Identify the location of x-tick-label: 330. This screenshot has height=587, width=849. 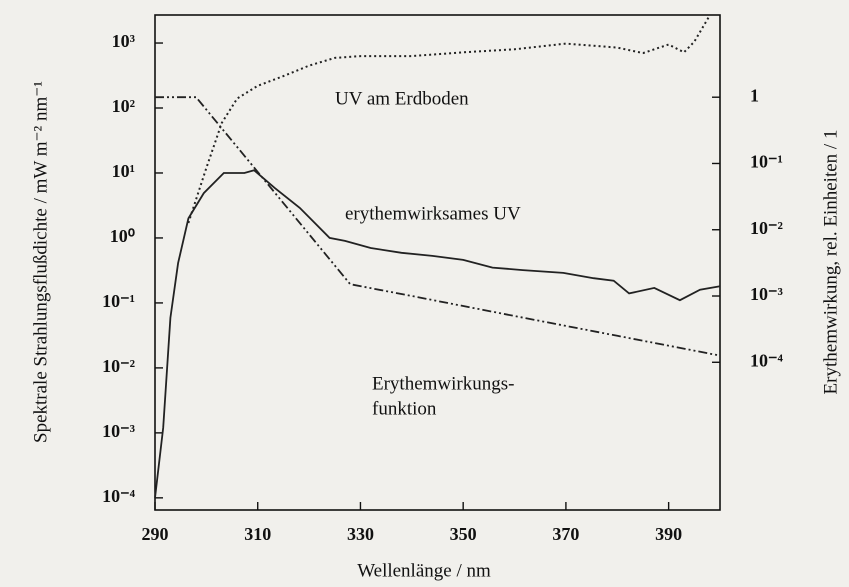
(360, 534).